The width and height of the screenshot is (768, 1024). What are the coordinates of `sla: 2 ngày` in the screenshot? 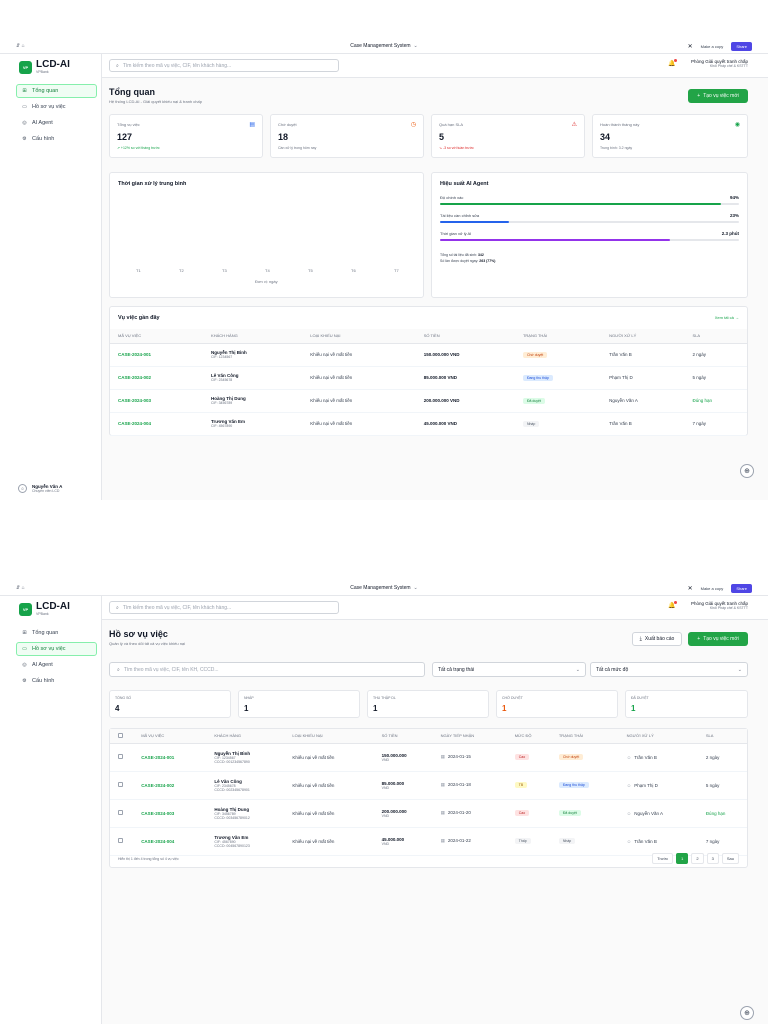 It's located at (715, 355).